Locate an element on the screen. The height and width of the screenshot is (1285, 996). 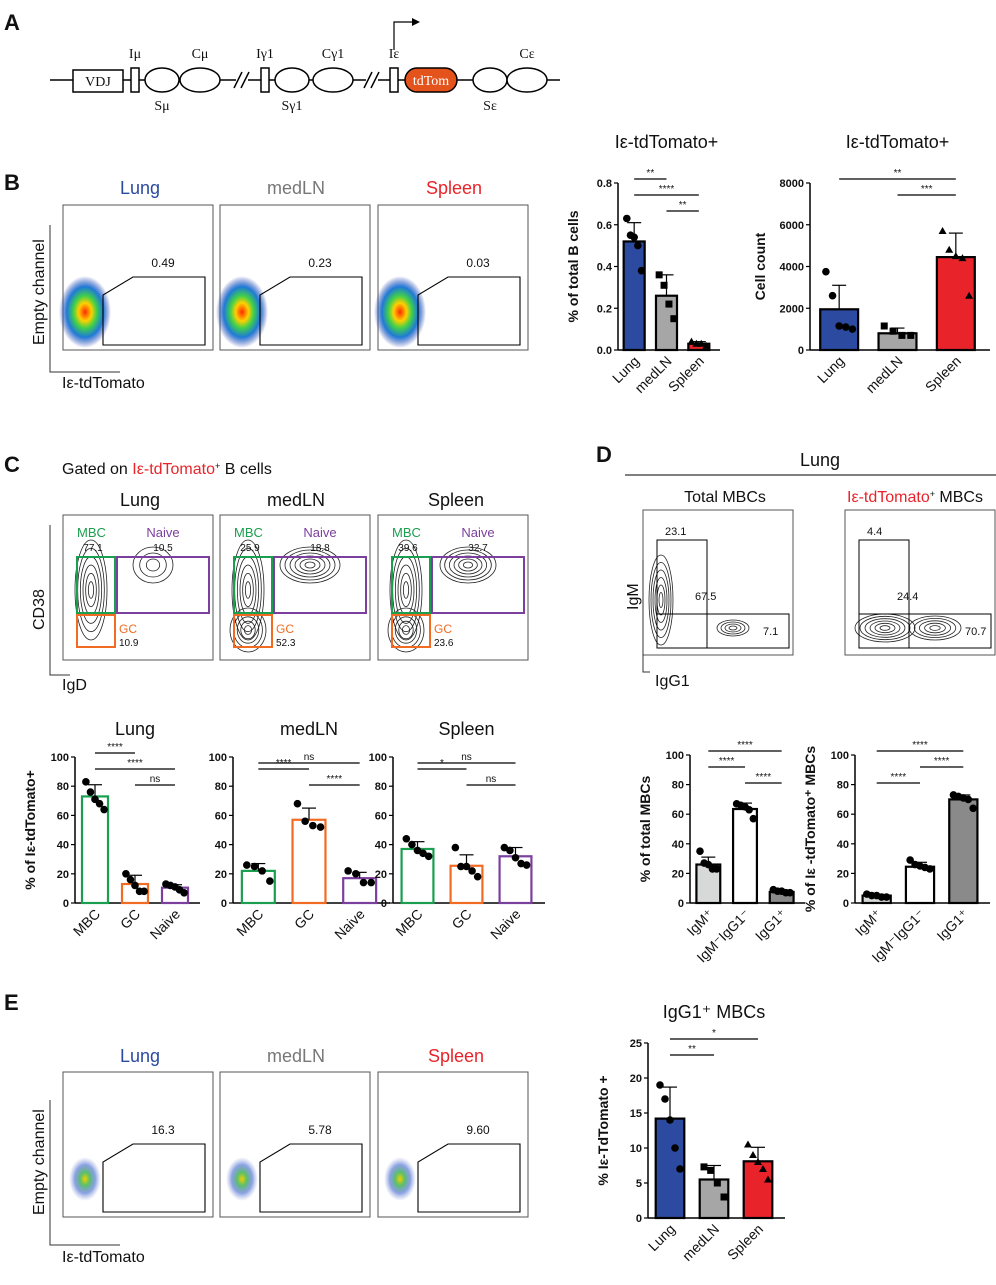
y-axis-label: % Iε-TdTomato + is located at coordinates (603, 1130).